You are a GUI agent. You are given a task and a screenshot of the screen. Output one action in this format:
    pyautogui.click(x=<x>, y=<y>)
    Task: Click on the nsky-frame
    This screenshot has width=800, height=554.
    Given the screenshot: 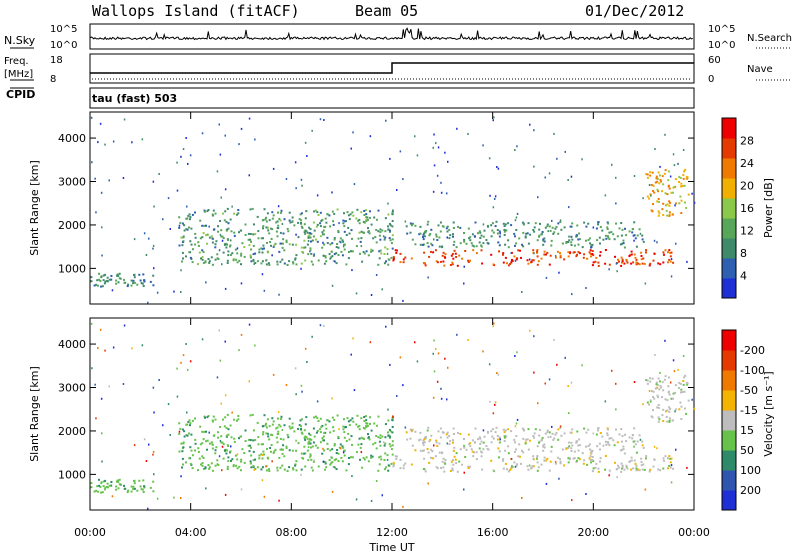 What is the action you would take?
    pyautogui.click(x=392, y=36)
    